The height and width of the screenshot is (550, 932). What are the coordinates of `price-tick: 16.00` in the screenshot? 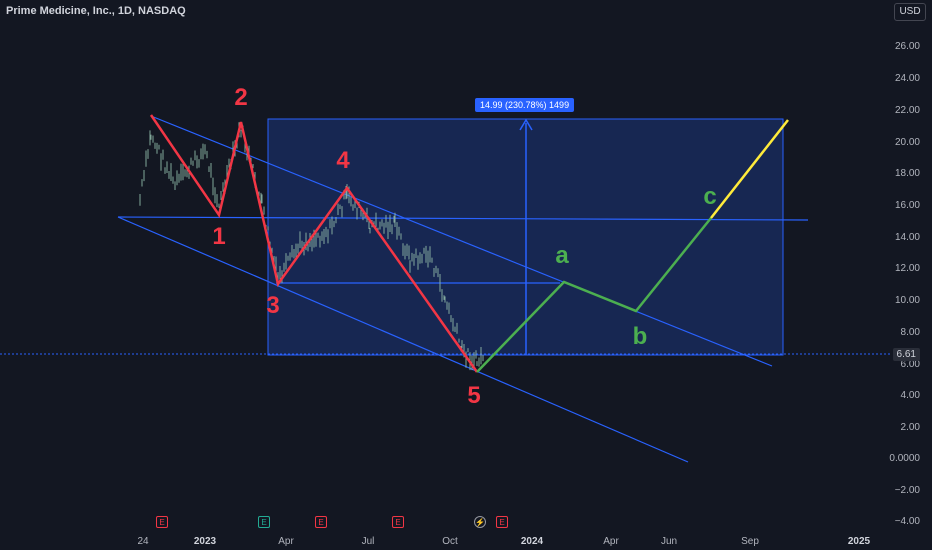 It's located at (907, 205).